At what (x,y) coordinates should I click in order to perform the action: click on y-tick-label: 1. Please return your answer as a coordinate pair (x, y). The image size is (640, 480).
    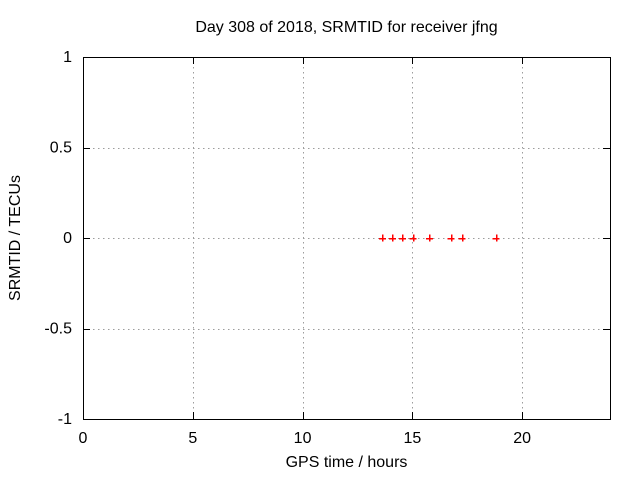
    Looking at the image, I should click on (67, 57).